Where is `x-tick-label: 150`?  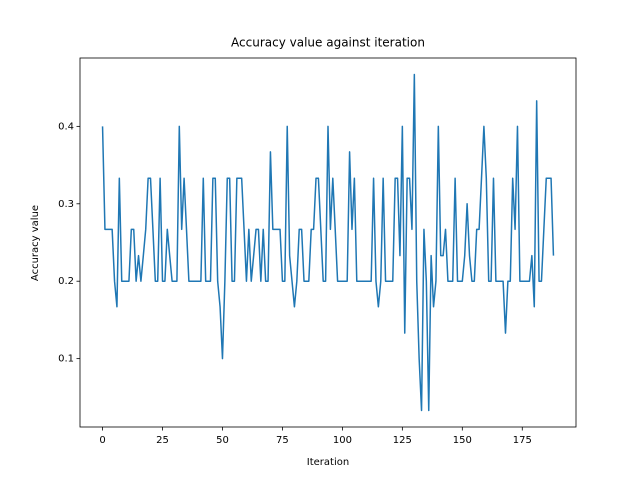 x-tick-label: 150 is located at coordinates (462, 440).